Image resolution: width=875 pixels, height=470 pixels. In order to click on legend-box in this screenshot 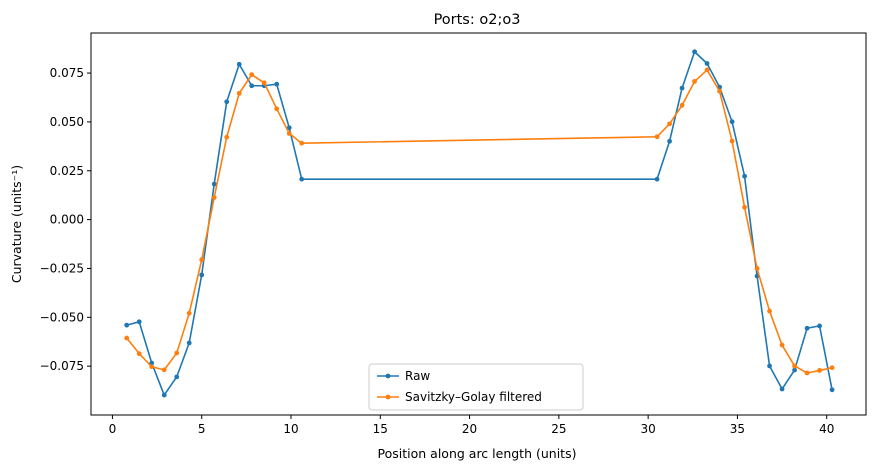, I will do `click(476, 387)`.